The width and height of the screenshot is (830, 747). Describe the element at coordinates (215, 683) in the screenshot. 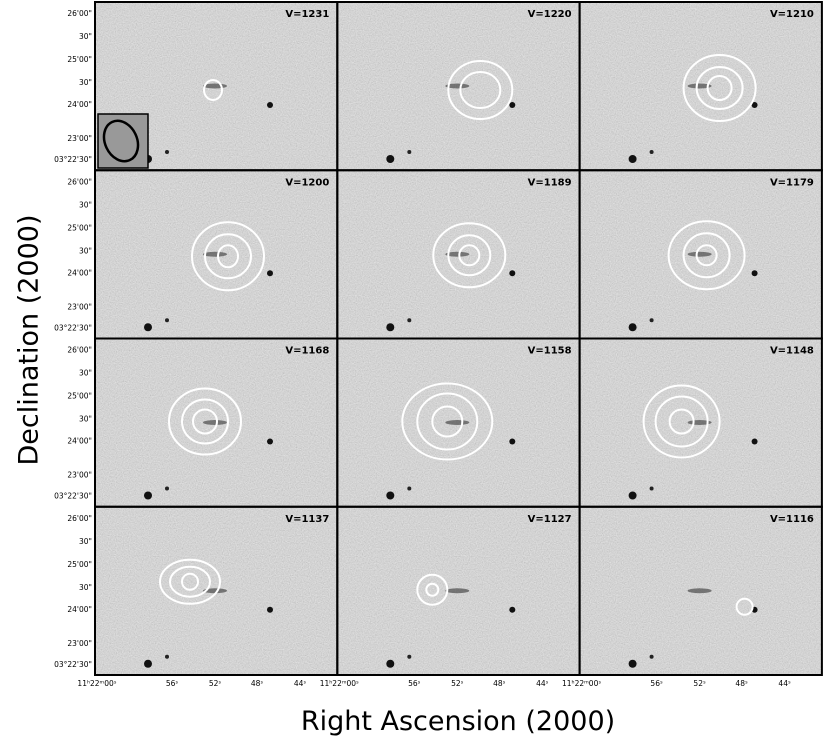

I see `x-tick-label: 52ˢ` at that location.